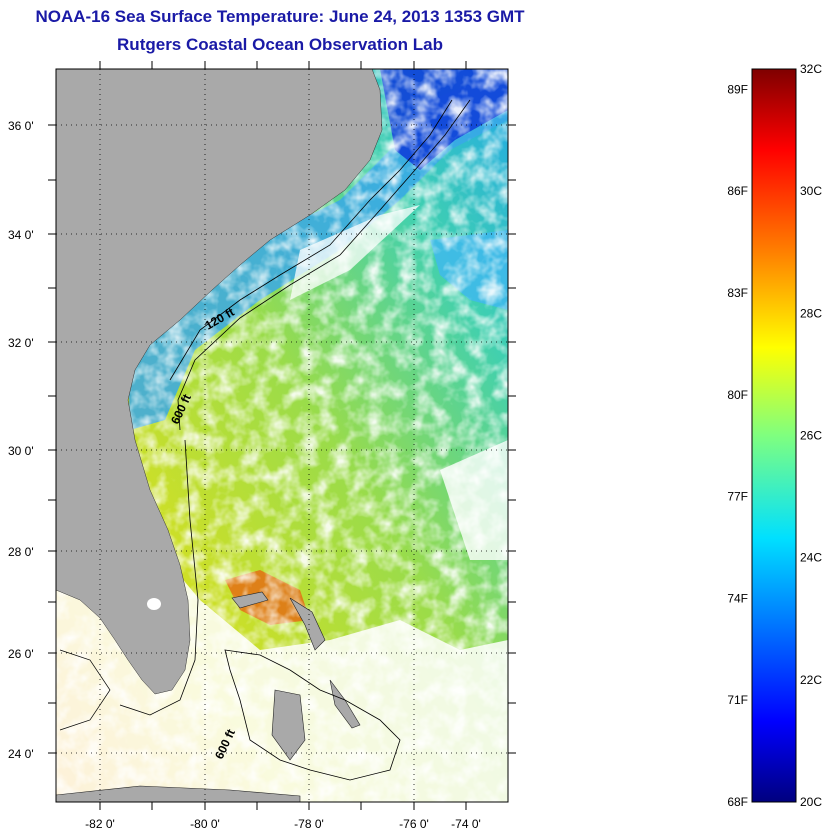 The height and width of the screenshot is (832, 833). What do you see at coordinates (737, 191) in the screenshot?
I see `colorbar-fahrenheit-label: 86F` at bounding box center [737, 191].